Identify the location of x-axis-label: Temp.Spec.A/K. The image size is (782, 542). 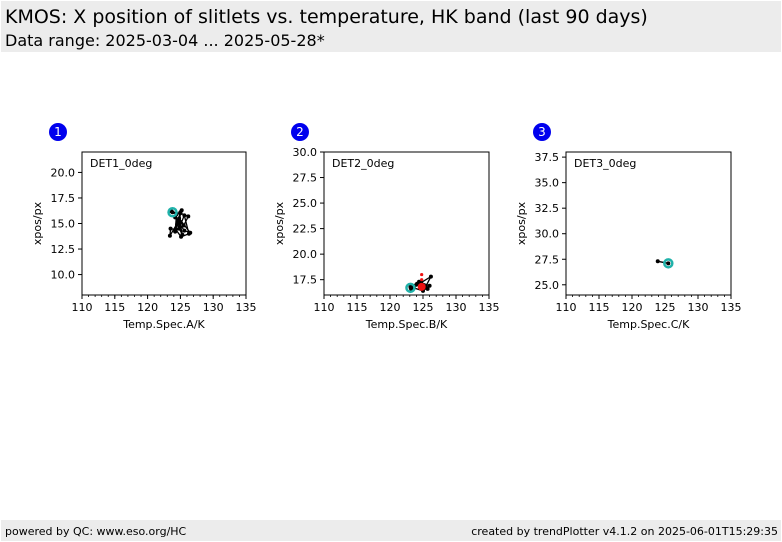
(163, 324).